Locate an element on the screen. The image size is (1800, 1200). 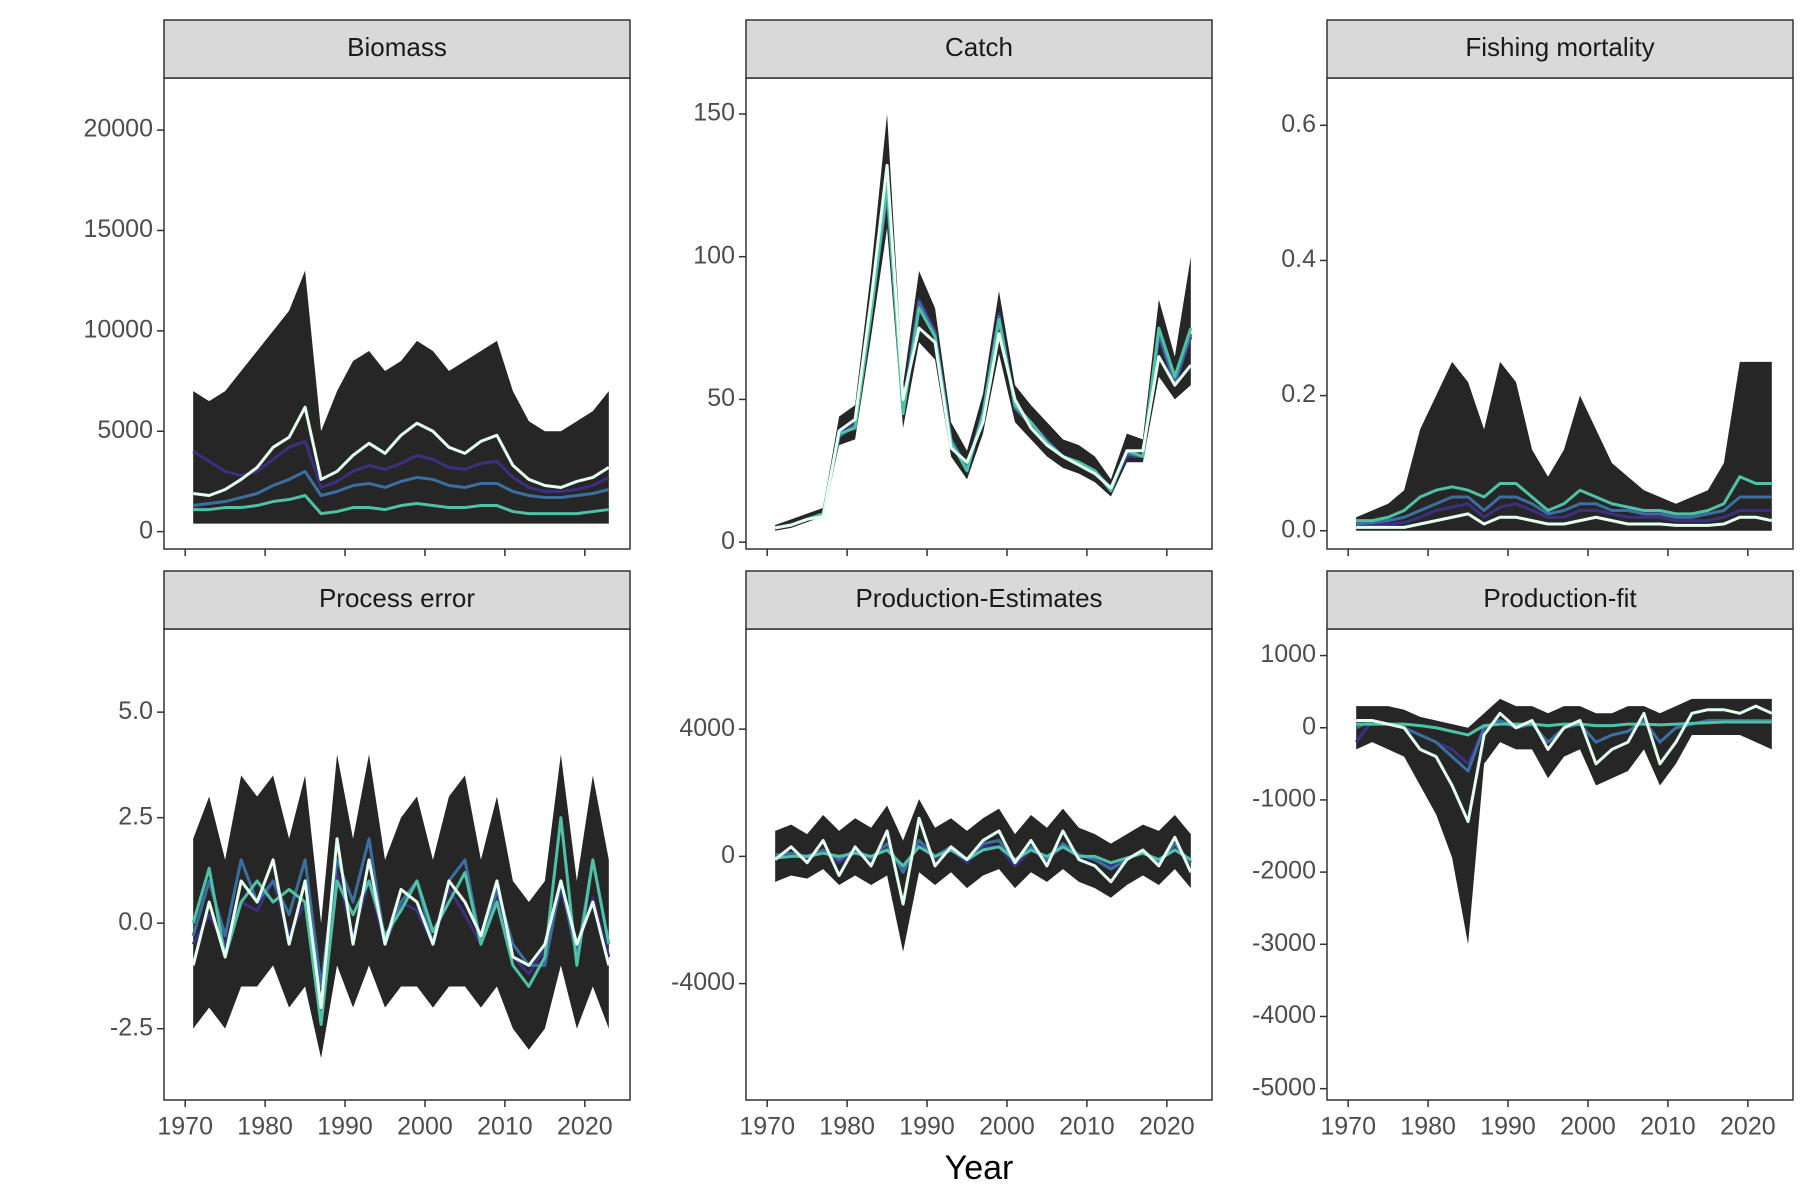
y-tick-label: 150 is located at coordinates (714, 113).